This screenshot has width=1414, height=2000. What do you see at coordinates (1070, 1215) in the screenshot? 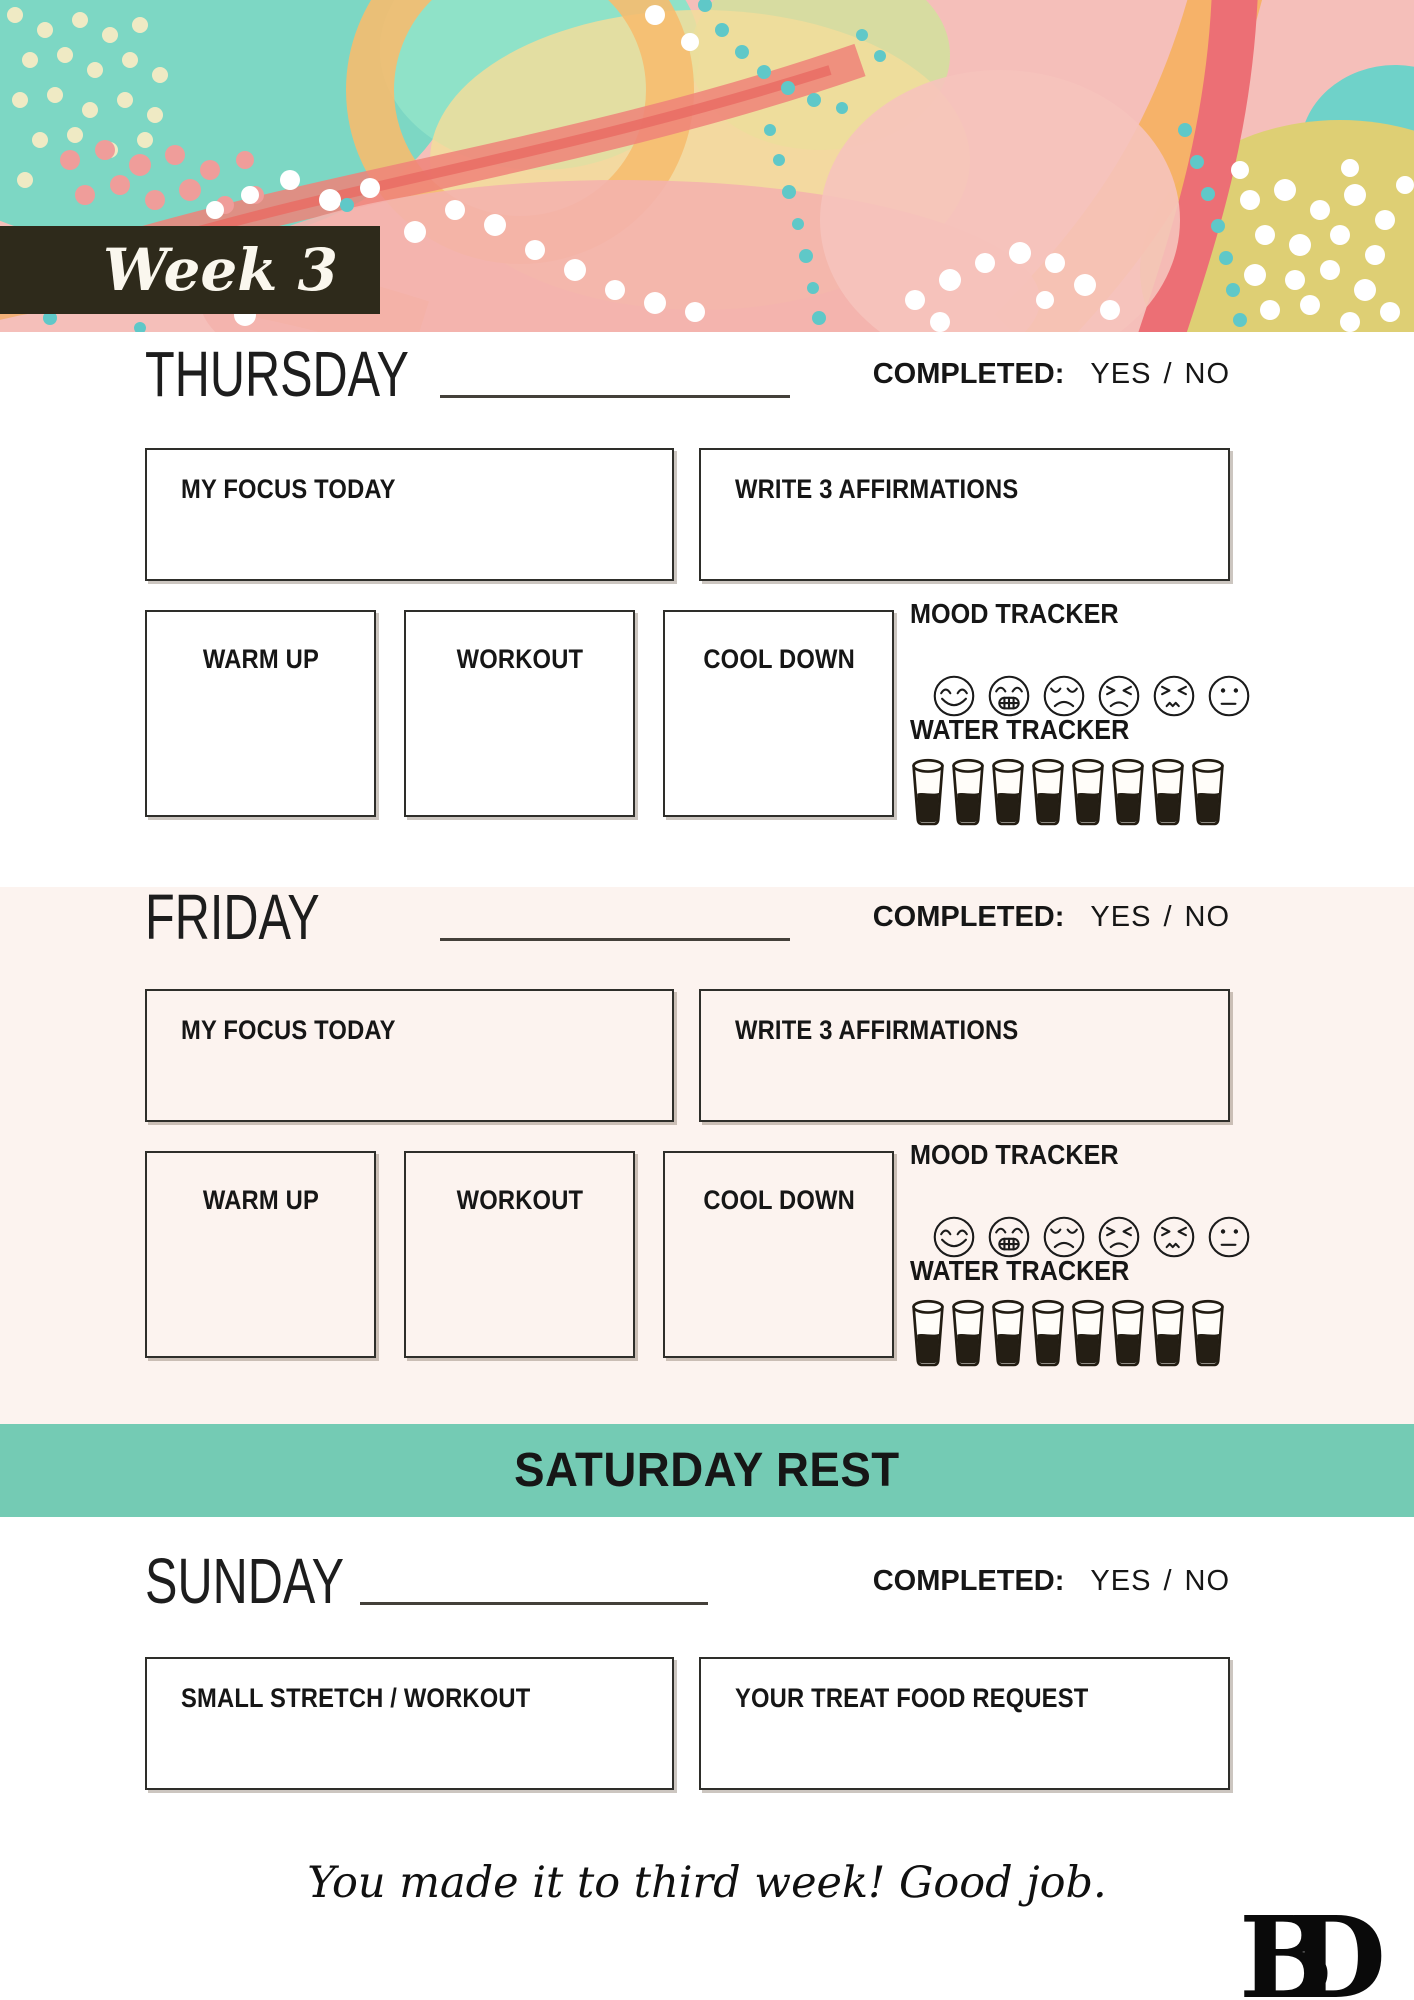
I see `friday-mood-row` at bounding box center [1070, 1215].